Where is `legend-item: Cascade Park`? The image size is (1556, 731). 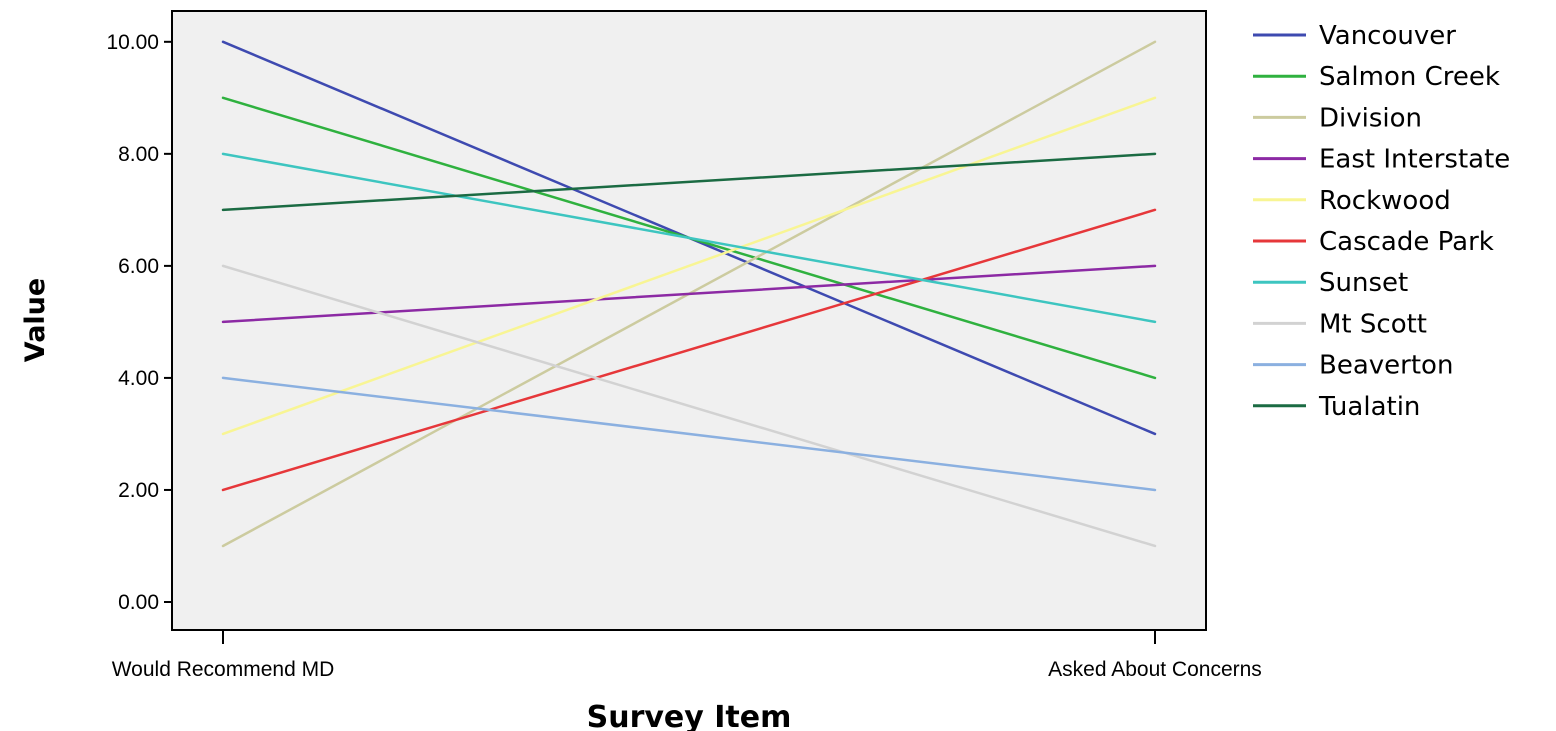 legend-item: Cascade Park is located at coordinates (1373, 242).